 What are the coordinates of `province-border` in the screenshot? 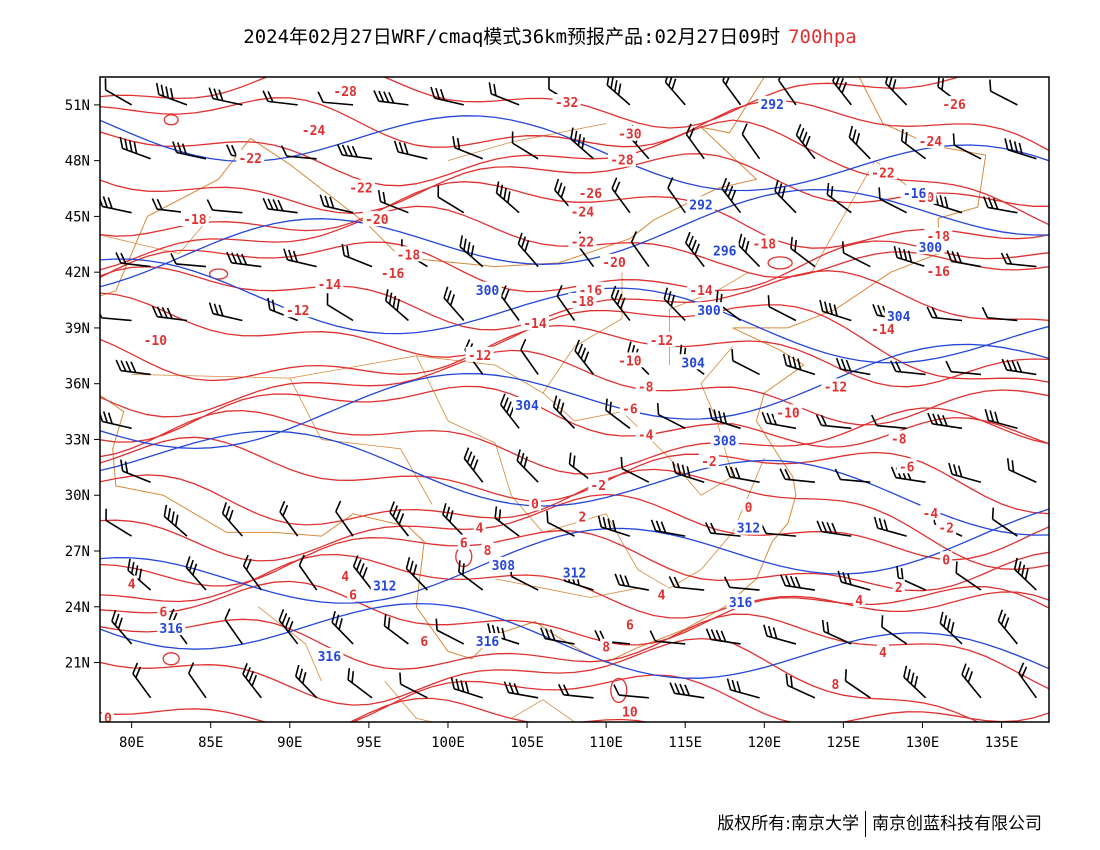 It's located at (463, 425).